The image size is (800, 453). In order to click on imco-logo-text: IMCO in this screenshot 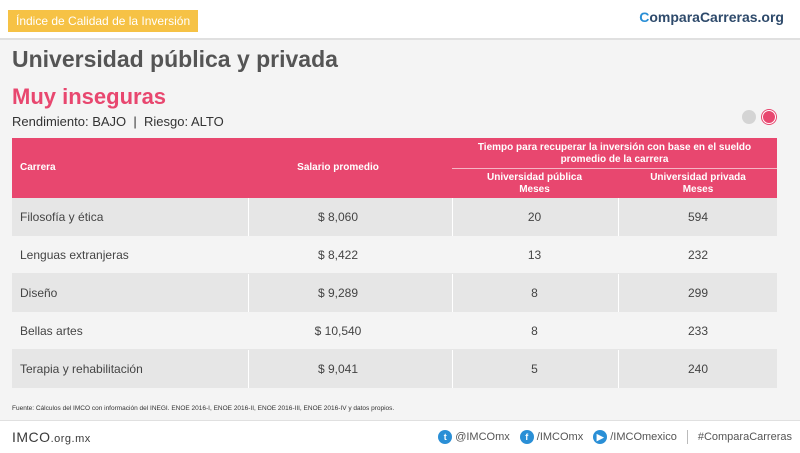, I will do `click(31, 437)`.